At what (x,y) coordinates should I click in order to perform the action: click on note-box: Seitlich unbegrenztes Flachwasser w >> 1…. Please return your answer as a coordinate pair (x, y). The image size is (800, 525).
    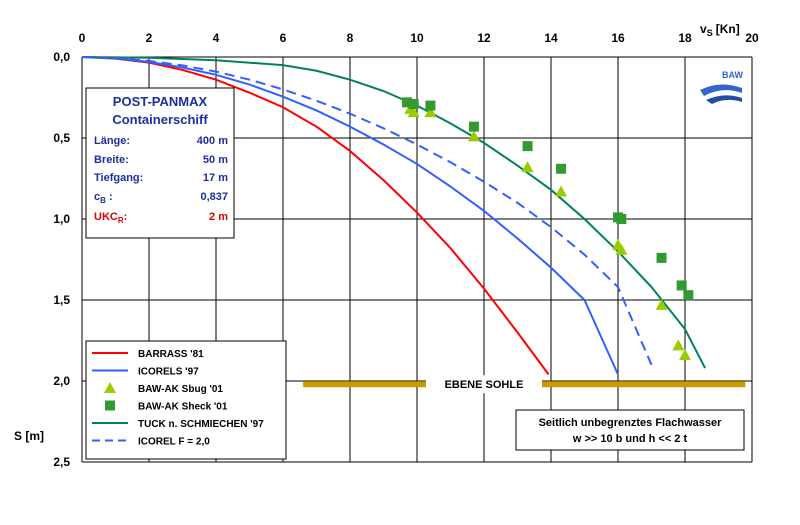
    Looking at the image, I should click on (630, 430).